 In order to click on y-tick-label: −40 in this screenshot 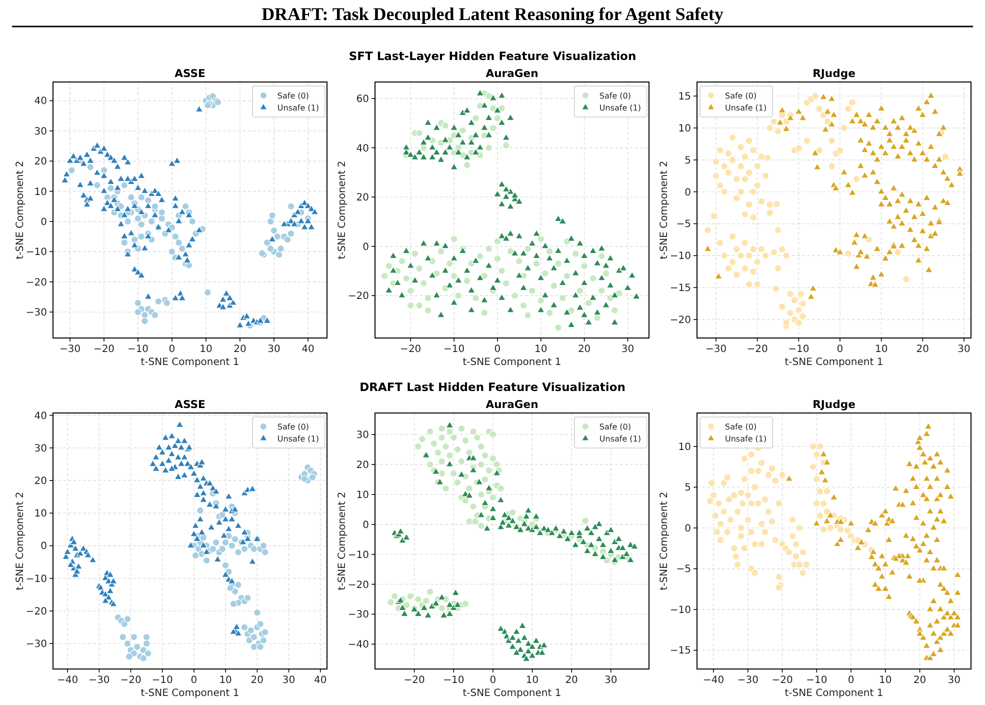, I will do `click(358, 645)`.